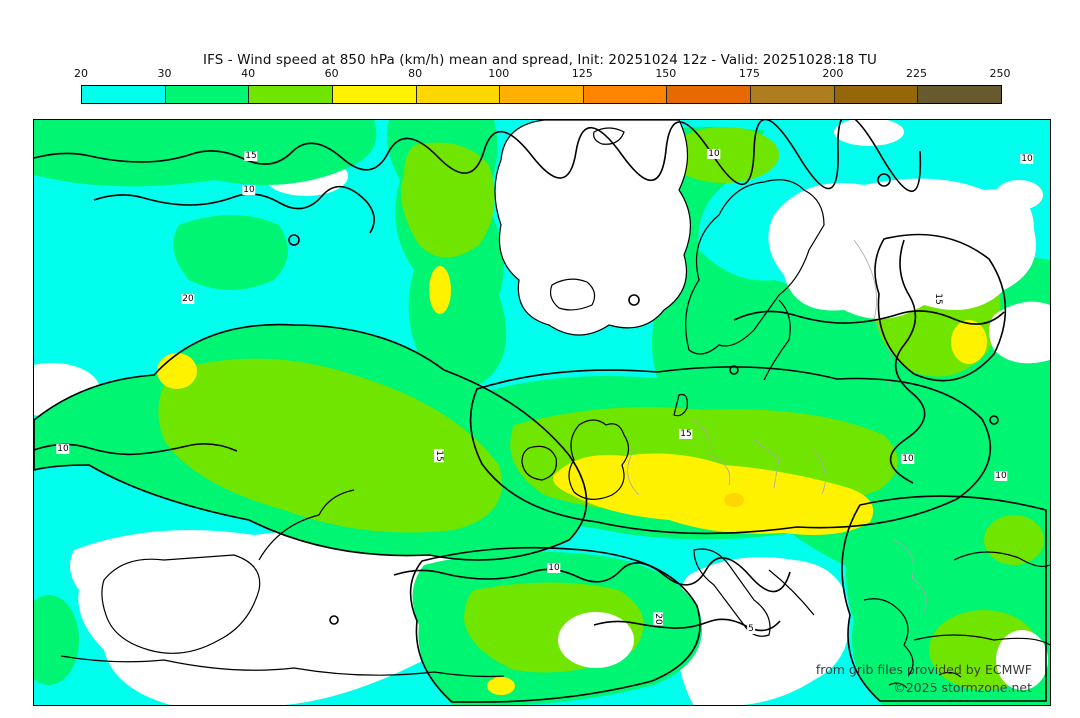 The height and width of the screenshot is (718, 1080). Describe the element at coordinates (499, 73) in the screenshot. I see `colorbar-tick: 100` at that location.